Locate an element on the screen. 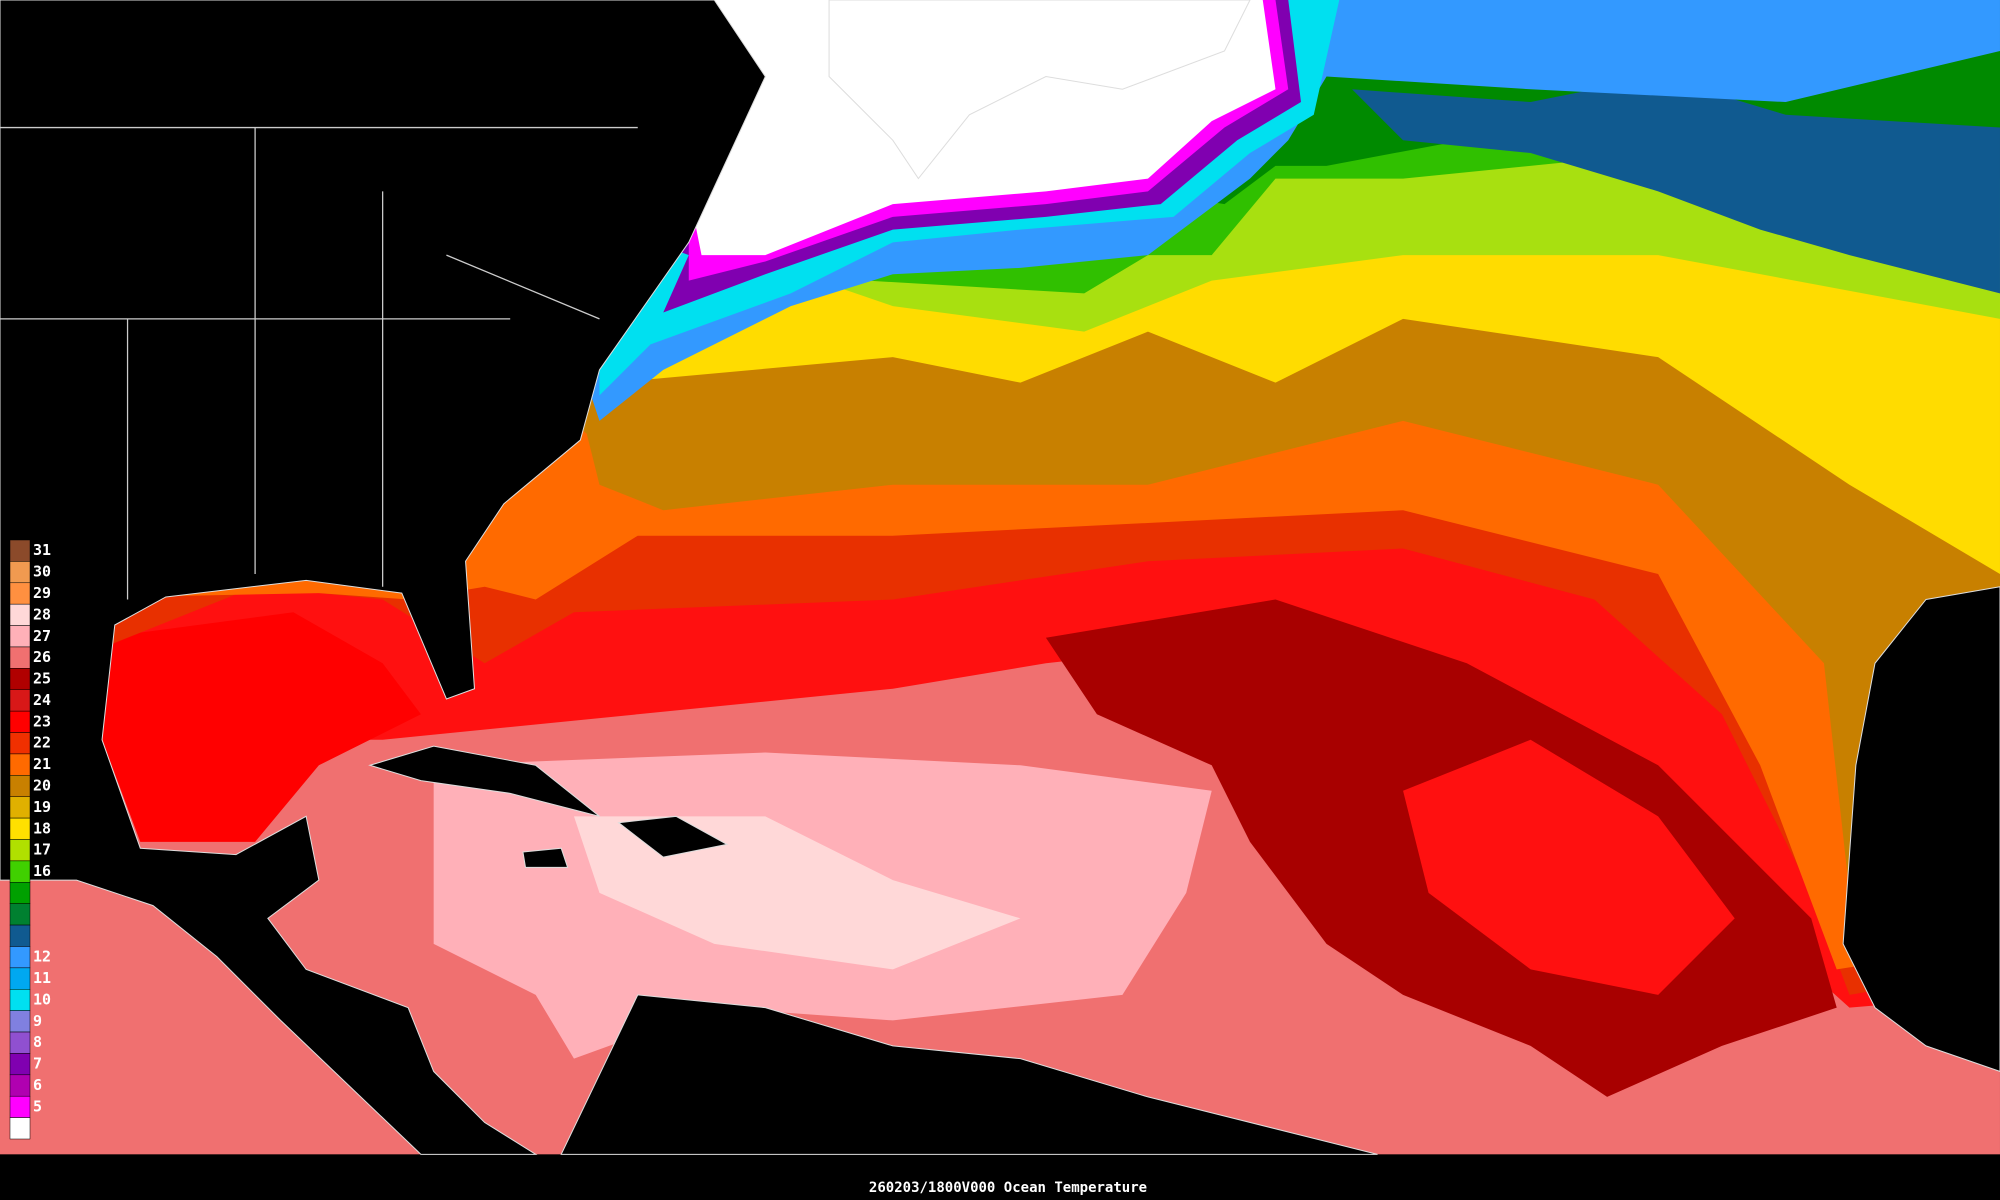 The height and width of the screenshot is (1200, 2000). legend-label: 31 is located at coordinates (42, 550).